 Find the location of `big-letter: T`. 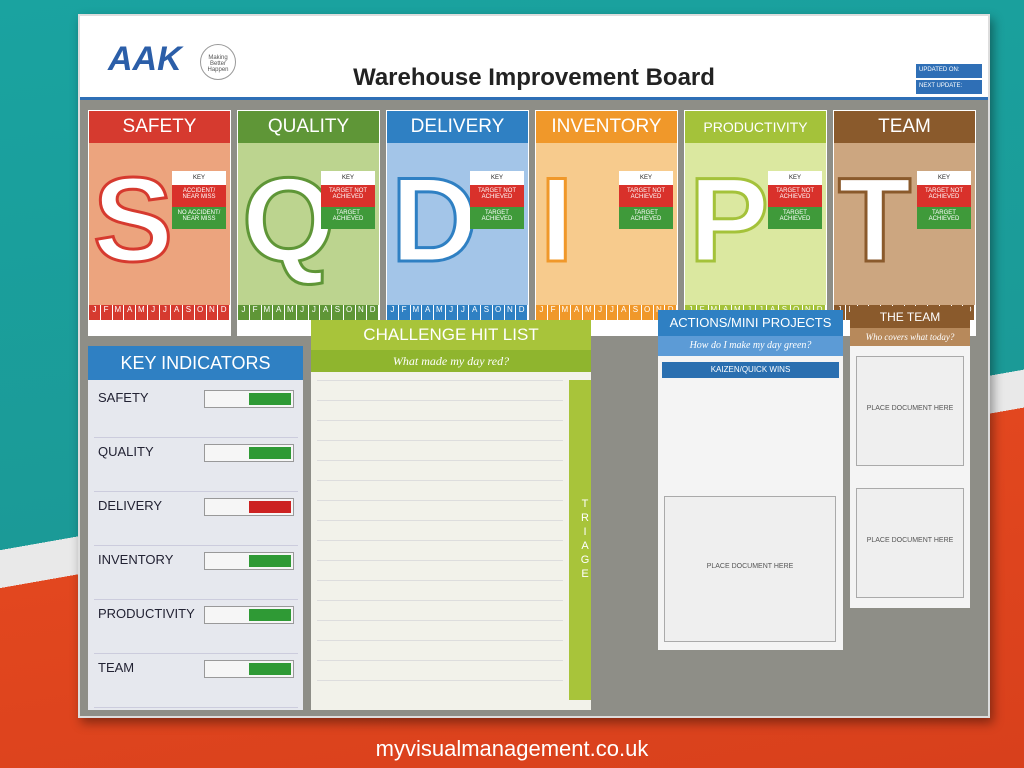

big-letter: T is located at coordinates (874, 220).